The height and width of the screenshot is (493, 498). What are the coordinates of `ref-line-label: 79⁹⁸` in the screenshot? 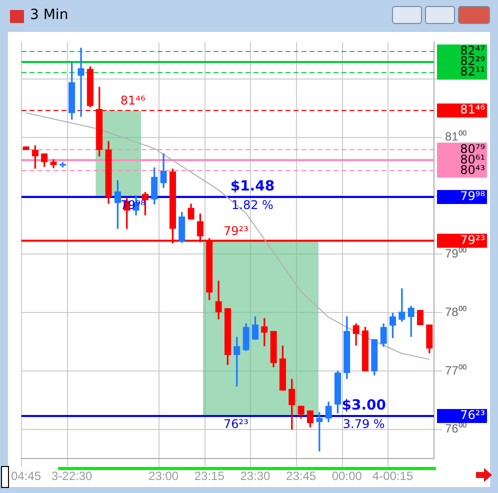 It's located at (473, 196).